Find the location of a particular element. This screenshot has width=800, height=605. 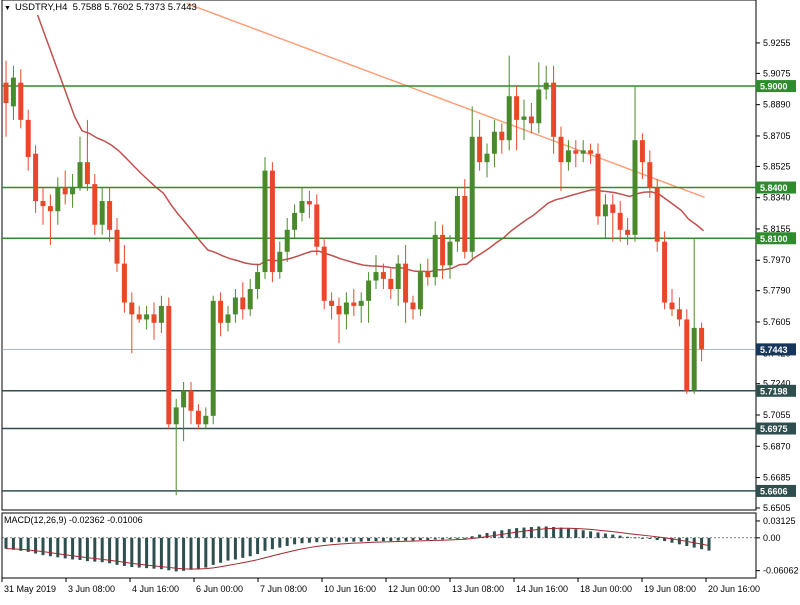

chart-header: ▼ USDTRY,H4 5.7588 5.7602 5.7373 5.7443 is located at coordinates (100, 7).